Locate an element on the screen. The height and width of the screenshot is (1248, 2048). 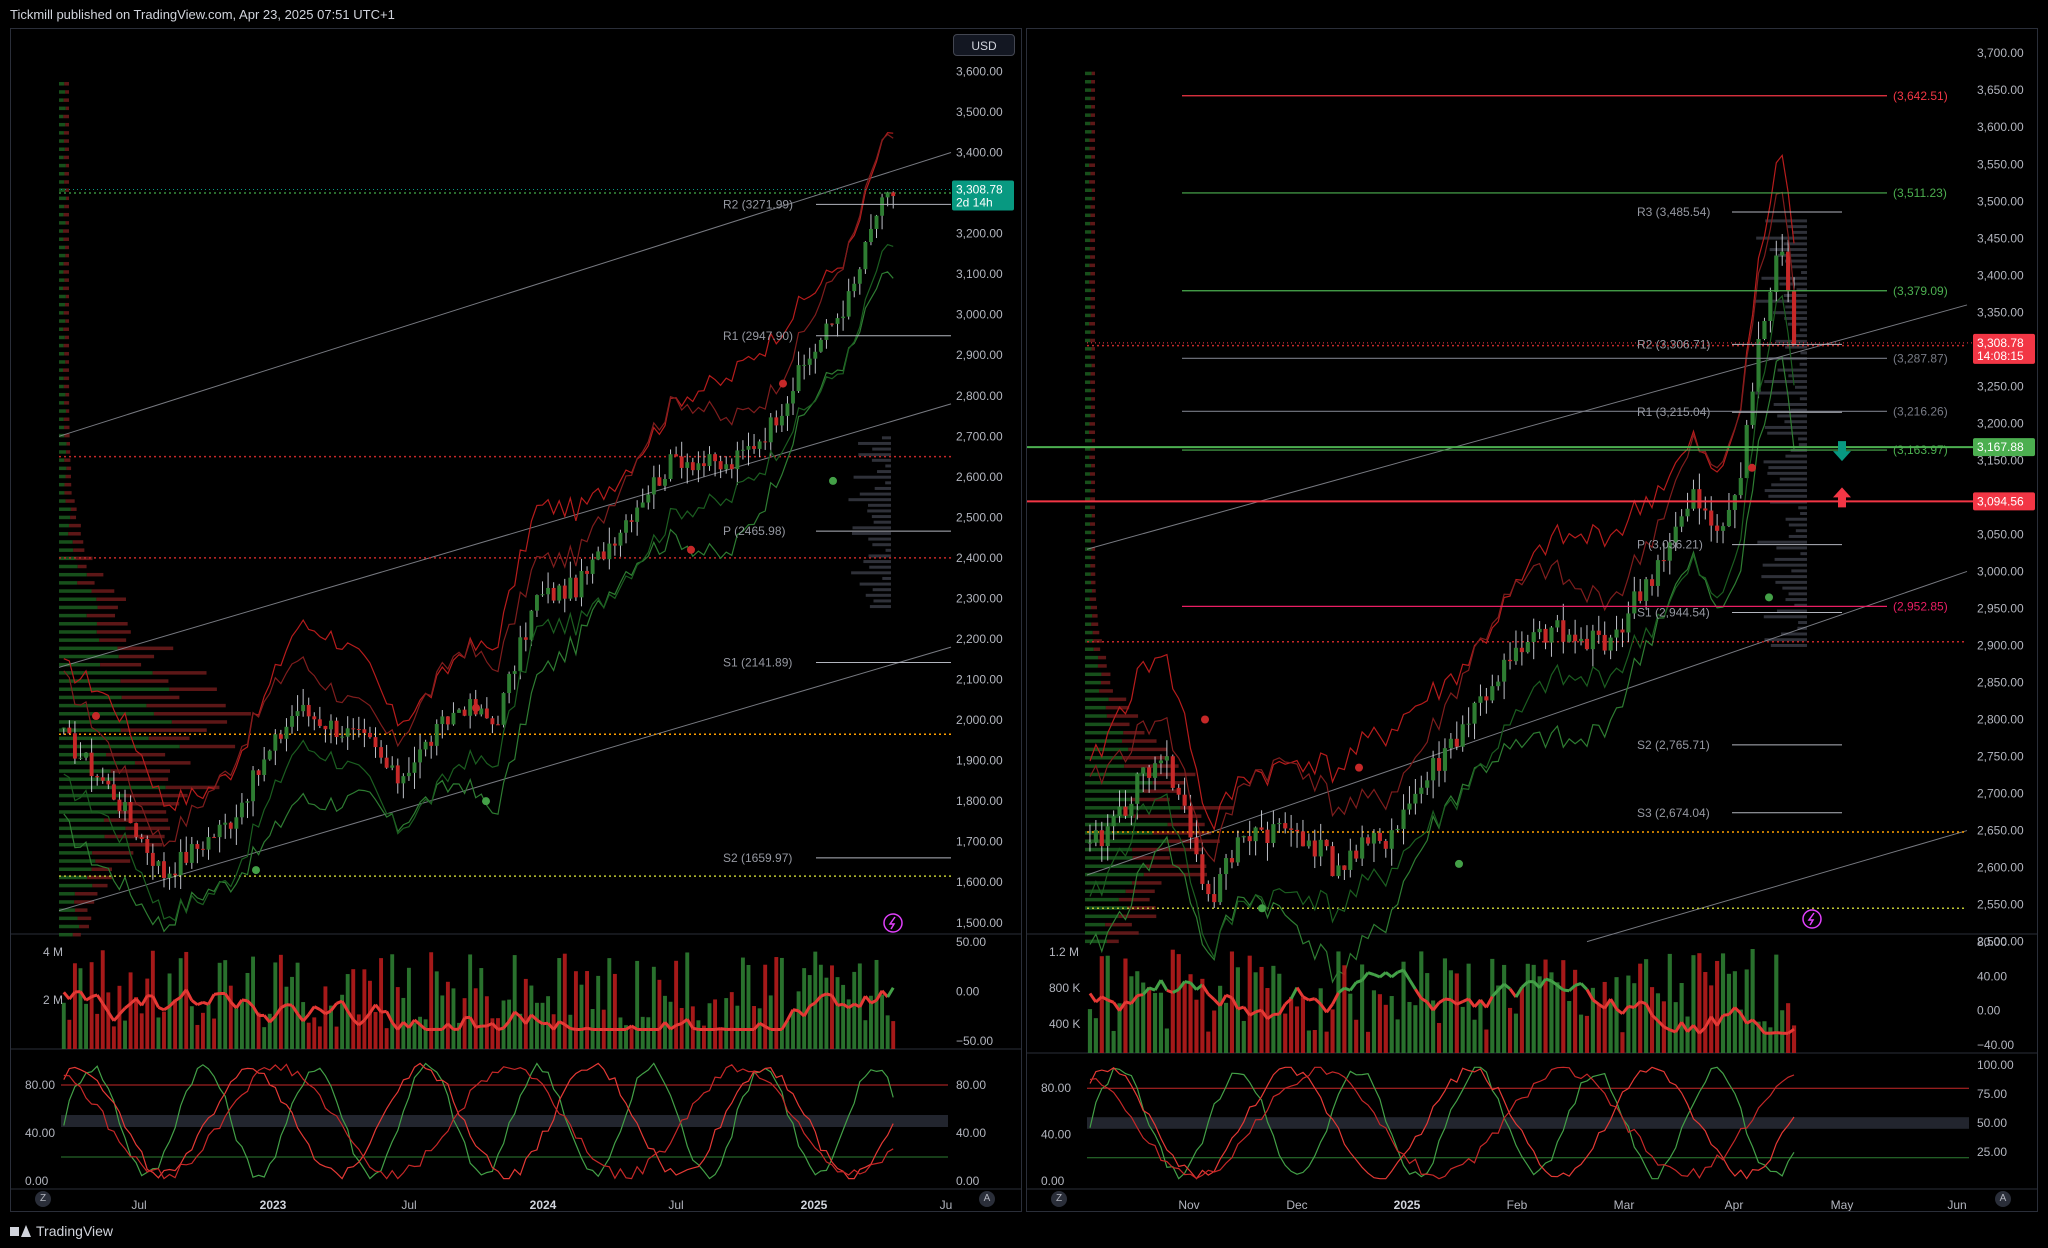
level-badge is located at coordinates (2004, 447).